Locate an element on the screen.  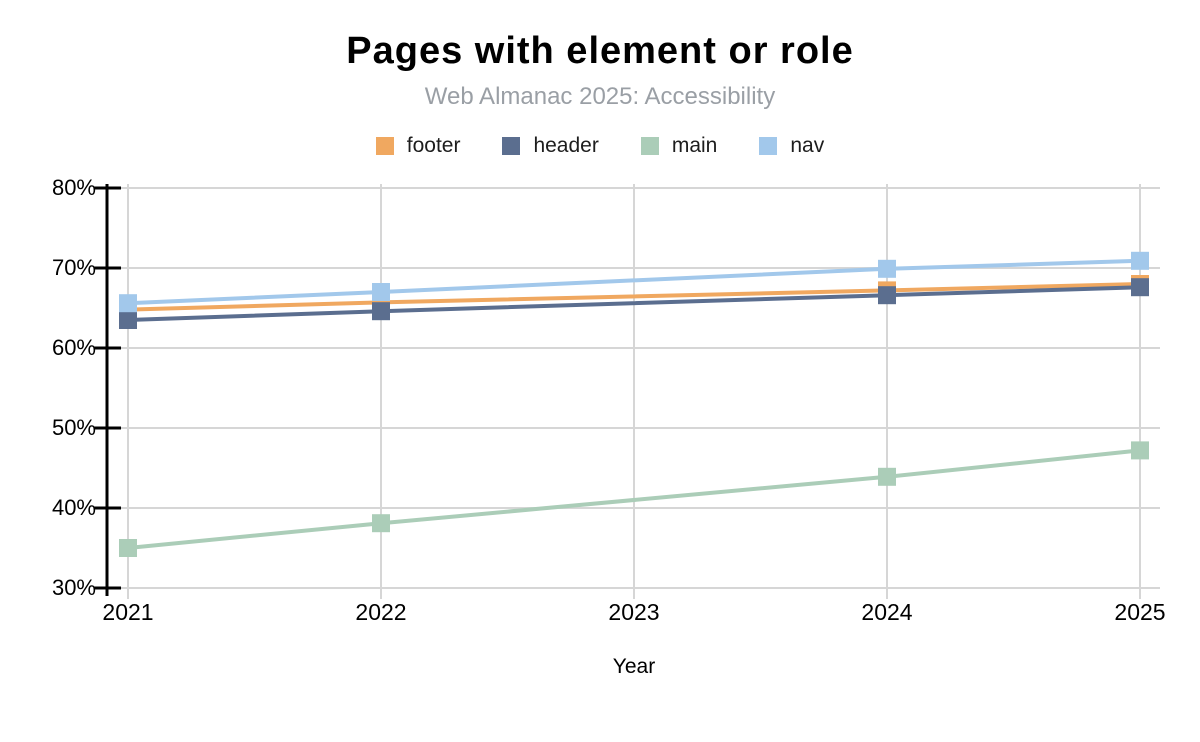
legend-item-nav: nav is located at coordinates (791, 146).